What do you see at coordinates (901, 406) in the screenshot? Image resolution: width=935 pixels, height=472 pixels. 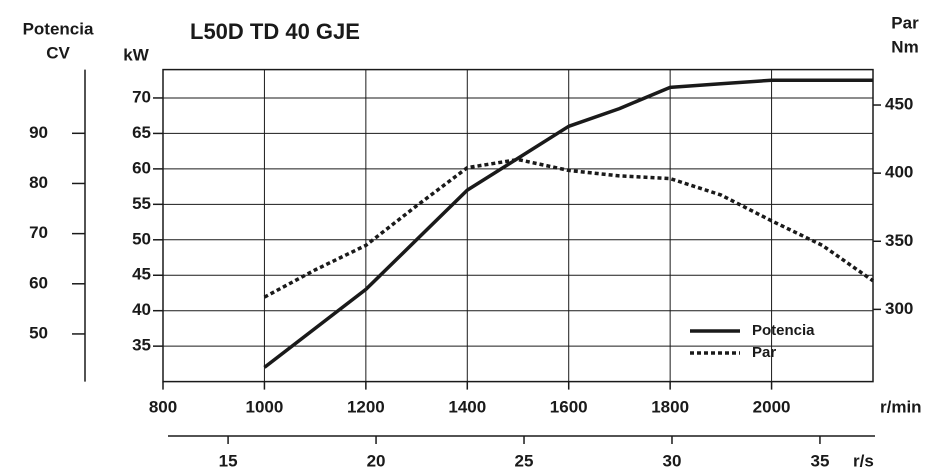 I see `x-axis-label: r/min` at bounding box center [901, 406].